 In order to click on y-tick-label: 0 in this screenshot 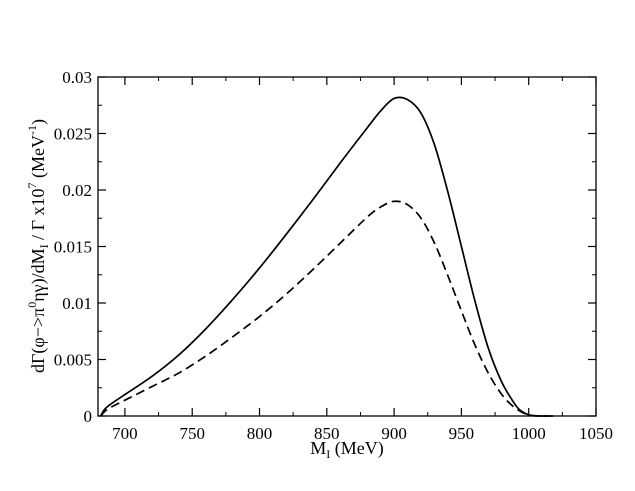, I will do `click(88, 416)`.